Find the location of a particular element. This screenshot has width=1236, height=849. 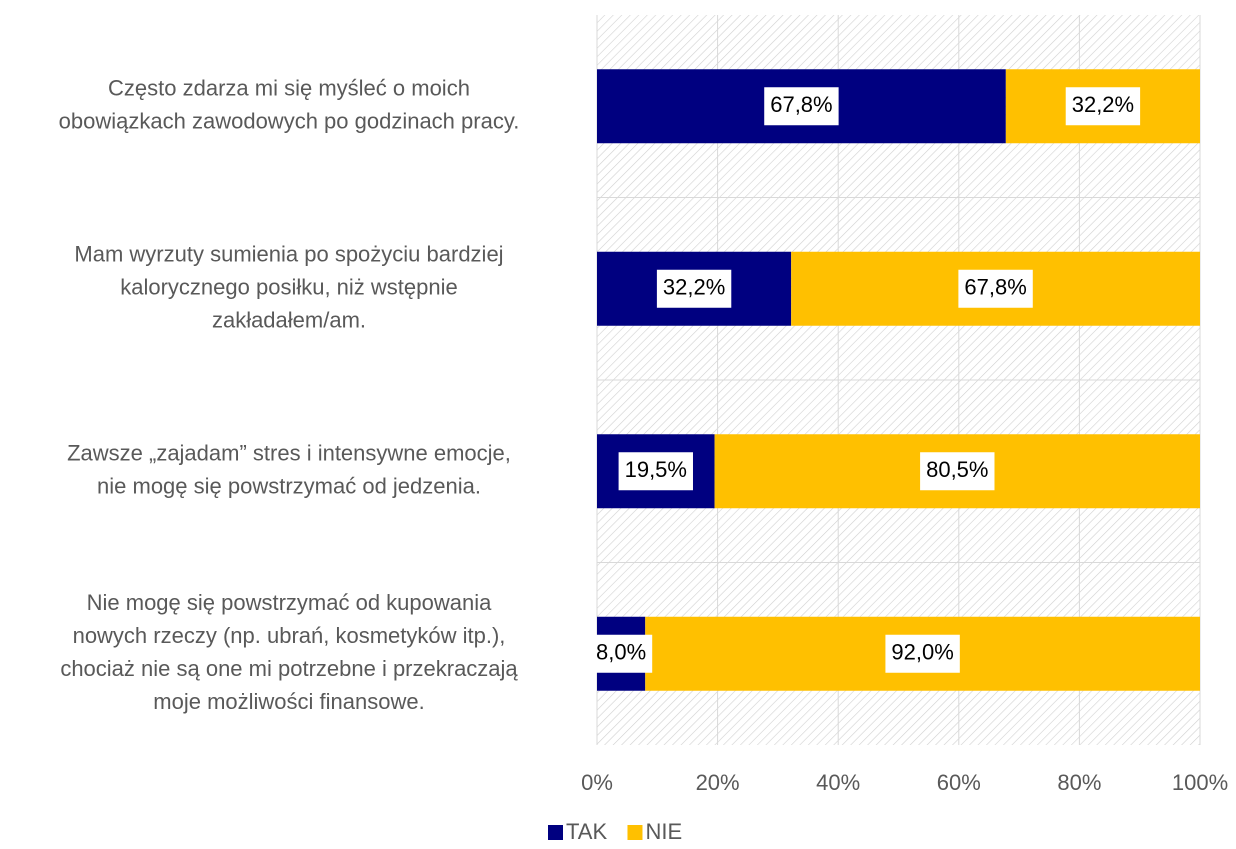

category-label: Nie mogę się powstrzymać od kupowania is located at coordinates (290, 602).